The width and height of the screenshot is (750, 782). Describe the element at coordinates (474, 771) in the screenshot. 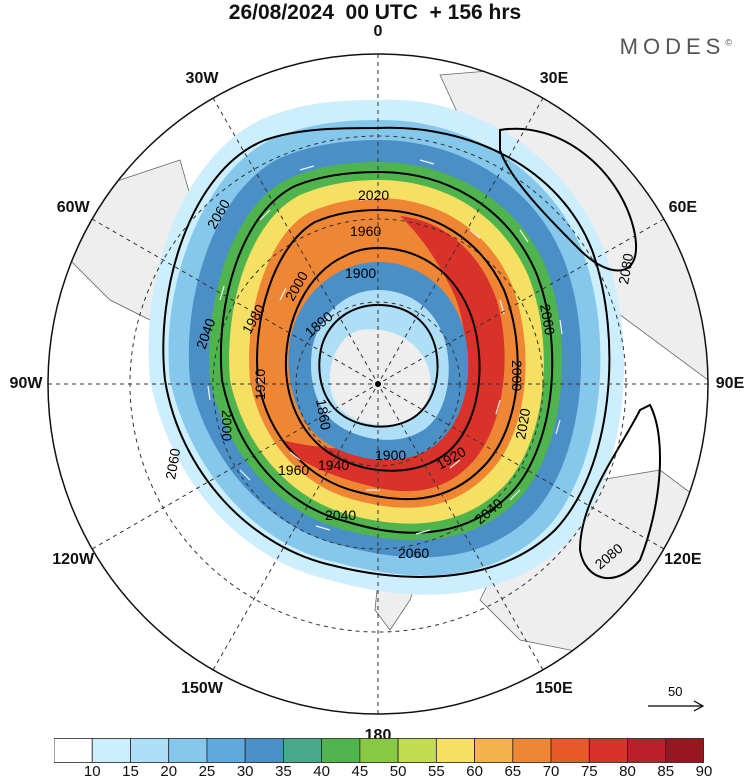

I see `colorbar-level-label: 60` at that location.